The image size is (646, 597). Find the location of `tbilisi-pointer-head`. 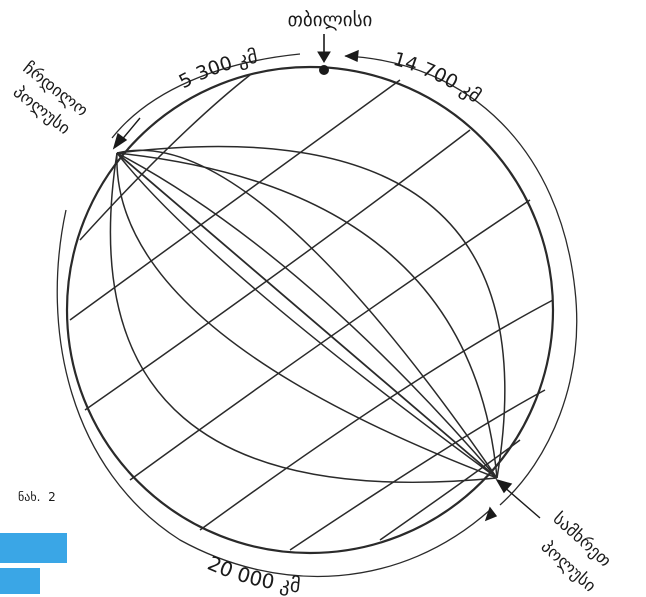

tbilisi-pointer-head is located at coordinates (324, 57).